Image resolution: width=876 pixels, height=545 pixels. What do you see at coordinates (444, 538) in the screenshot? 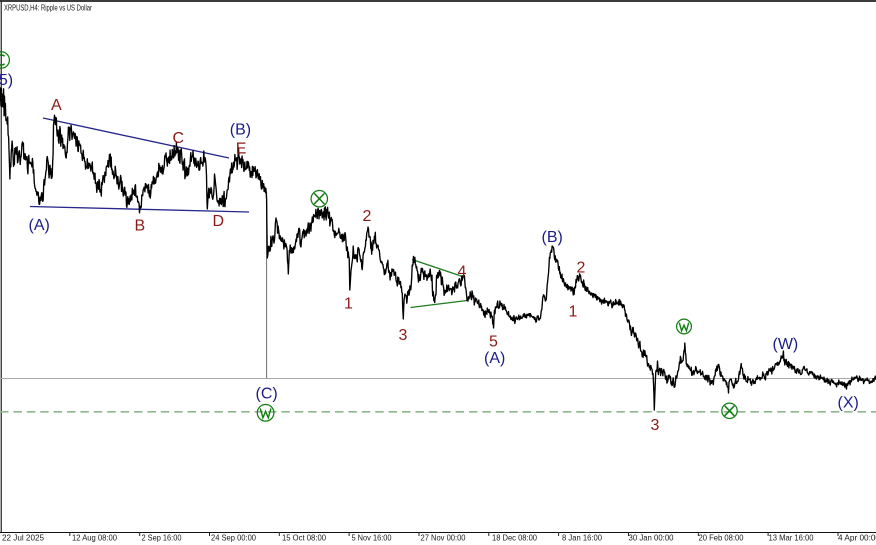
I see `svg-text: 27 Nov 00:00` at bounding box center [444, 538].